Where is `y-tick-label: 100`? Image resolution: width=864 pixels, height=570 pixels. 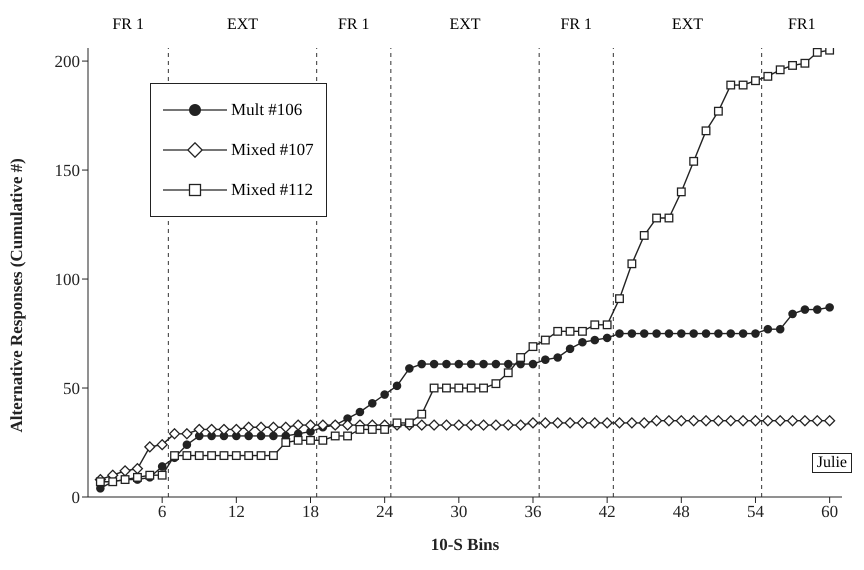
y-tick-label: 100 is located at coordinates (67, 280).